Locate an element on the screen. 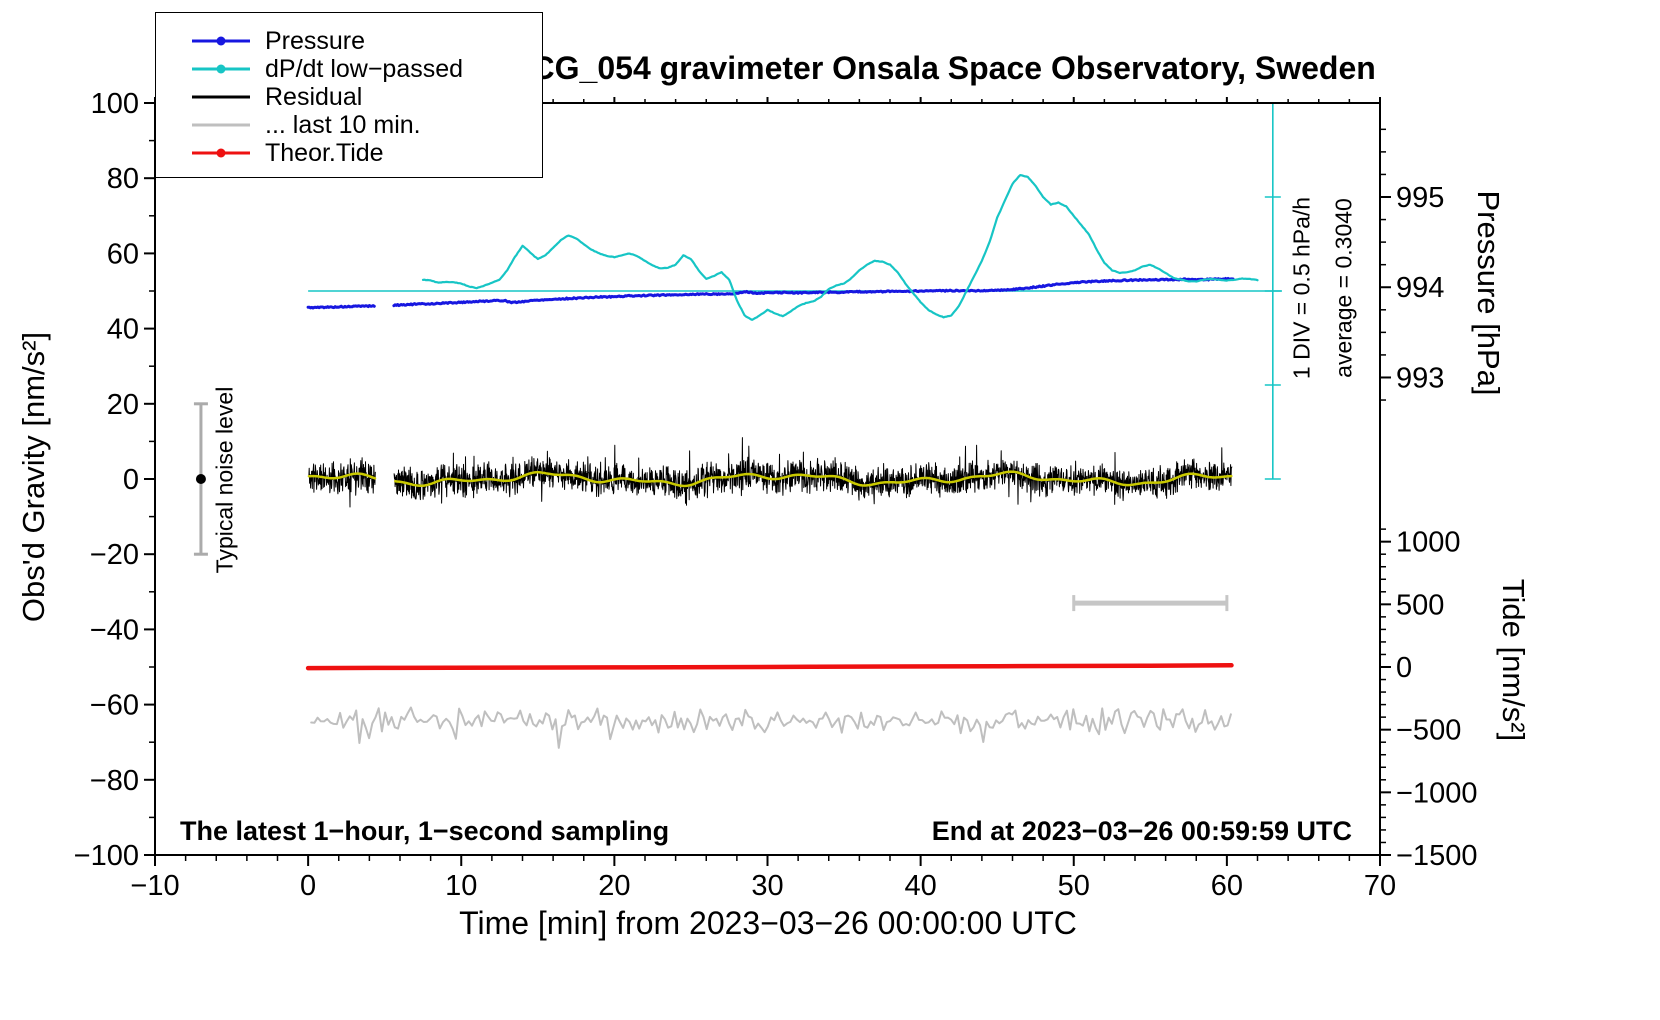 Image resolution: width=1660 pixels, height=1020 pixels. x-tick-label: 40 is located at coordinates (920, 886).